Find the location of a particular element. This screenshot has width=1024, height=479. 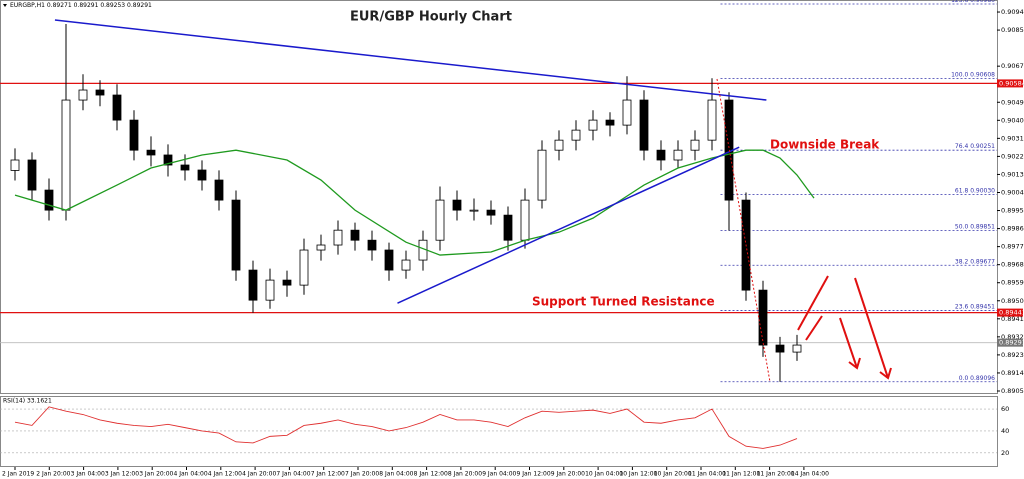

x-tick-label: 4 Jan 20:00 is located at coordinates (259, 474).